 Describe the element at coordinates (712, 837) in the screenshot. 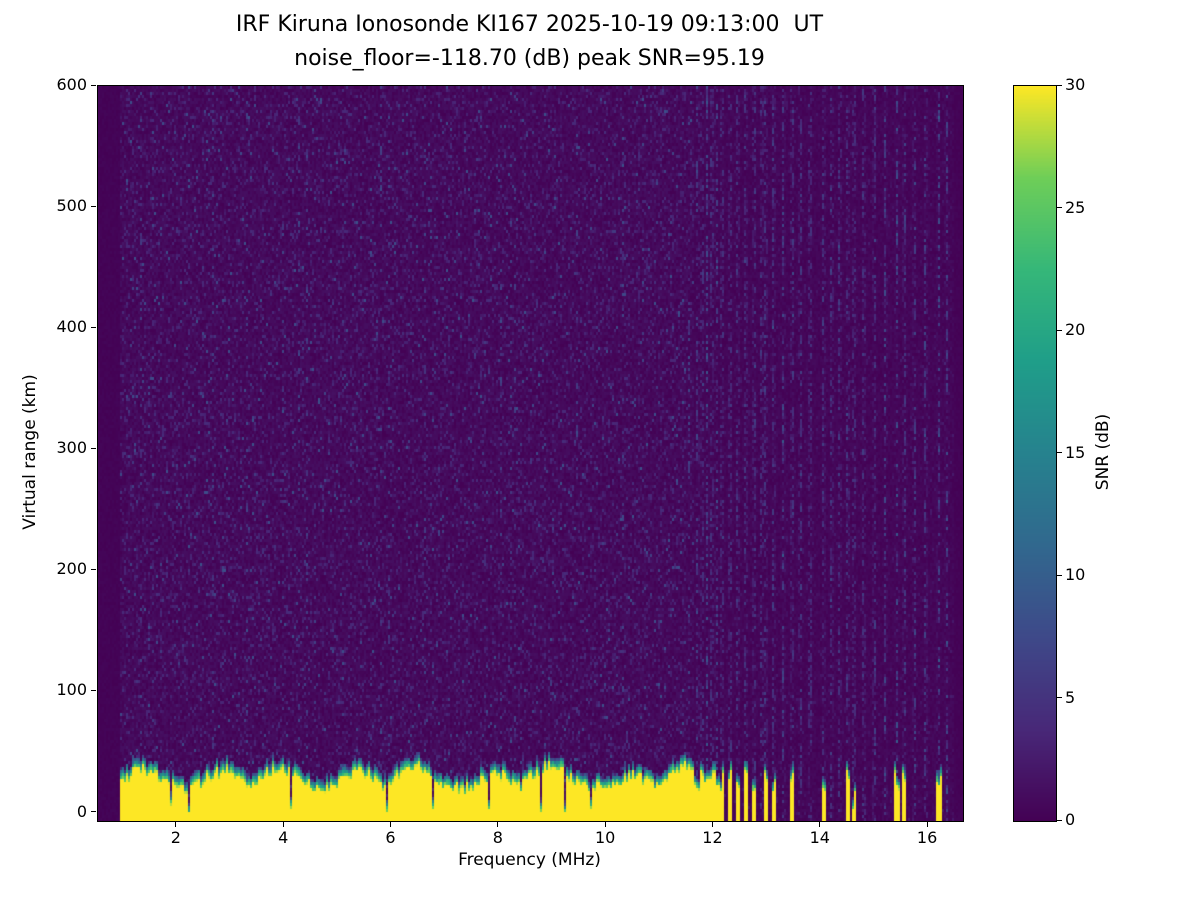

I see `x-tick-label: 12` at that location.